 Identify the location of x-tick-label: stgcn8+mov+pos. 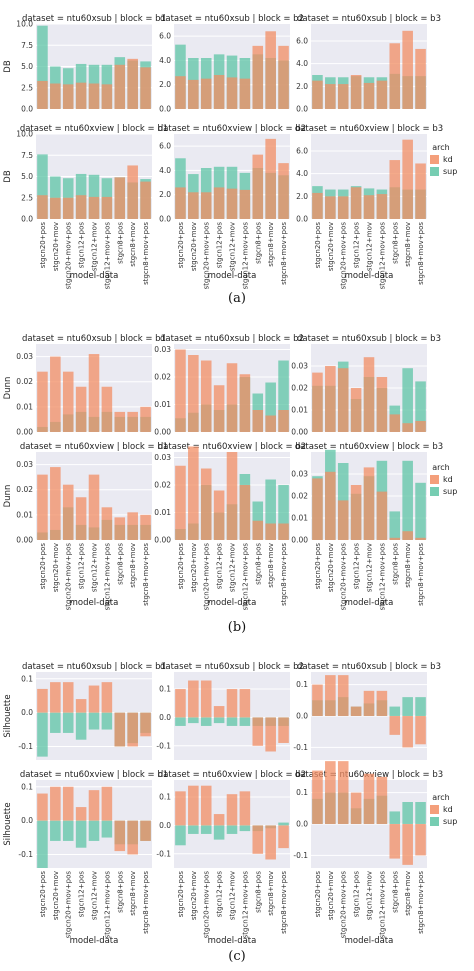
(421, 253).